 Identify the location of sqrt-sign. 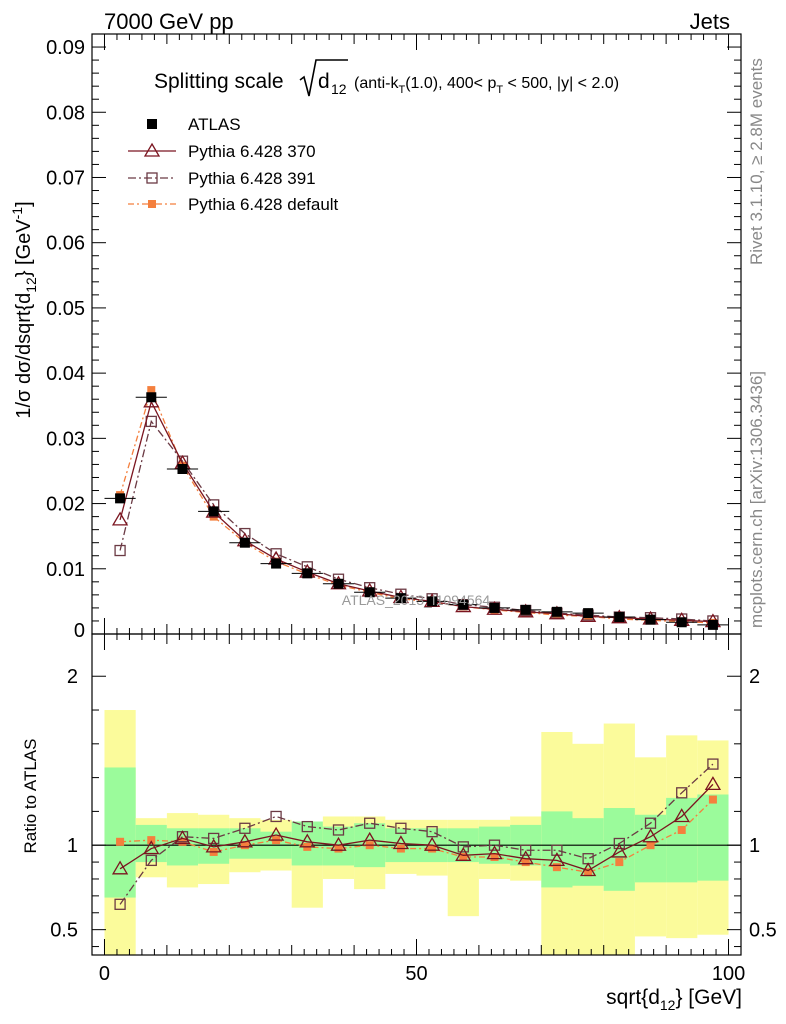
(323, 78).